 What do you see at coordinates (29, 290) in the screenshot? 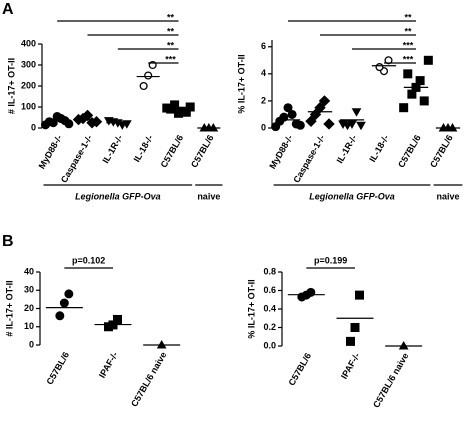
I see `y-tick-label: 30` at bounding box center [29, 290].